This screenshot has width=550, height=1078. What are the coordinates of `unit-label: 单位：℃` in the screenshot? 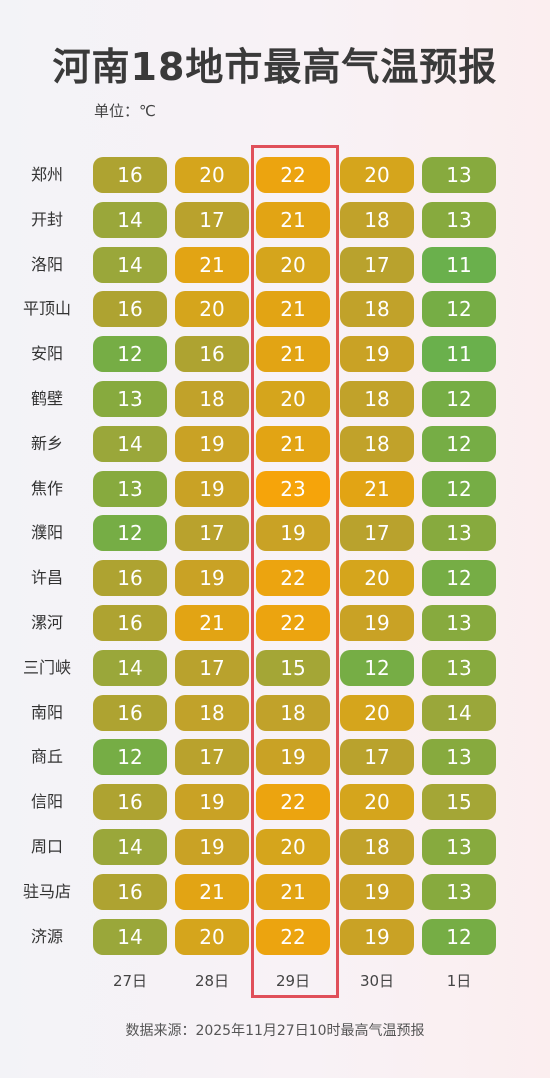 It's located at (125, 111).